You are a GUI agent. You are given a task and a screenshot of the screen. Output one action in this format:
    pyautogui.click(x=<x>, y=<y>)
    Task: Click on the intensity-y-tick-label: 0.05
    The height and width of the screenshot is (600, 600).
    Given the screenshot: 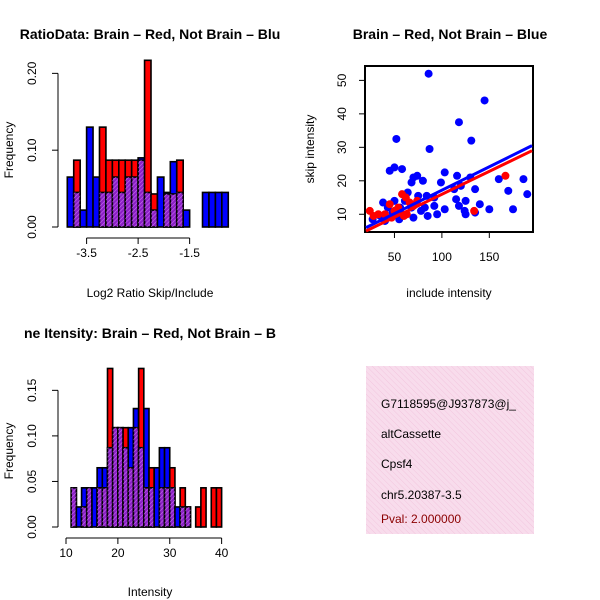 What is the action you would take?
    pyautogui.click(x=32, y=481)
    